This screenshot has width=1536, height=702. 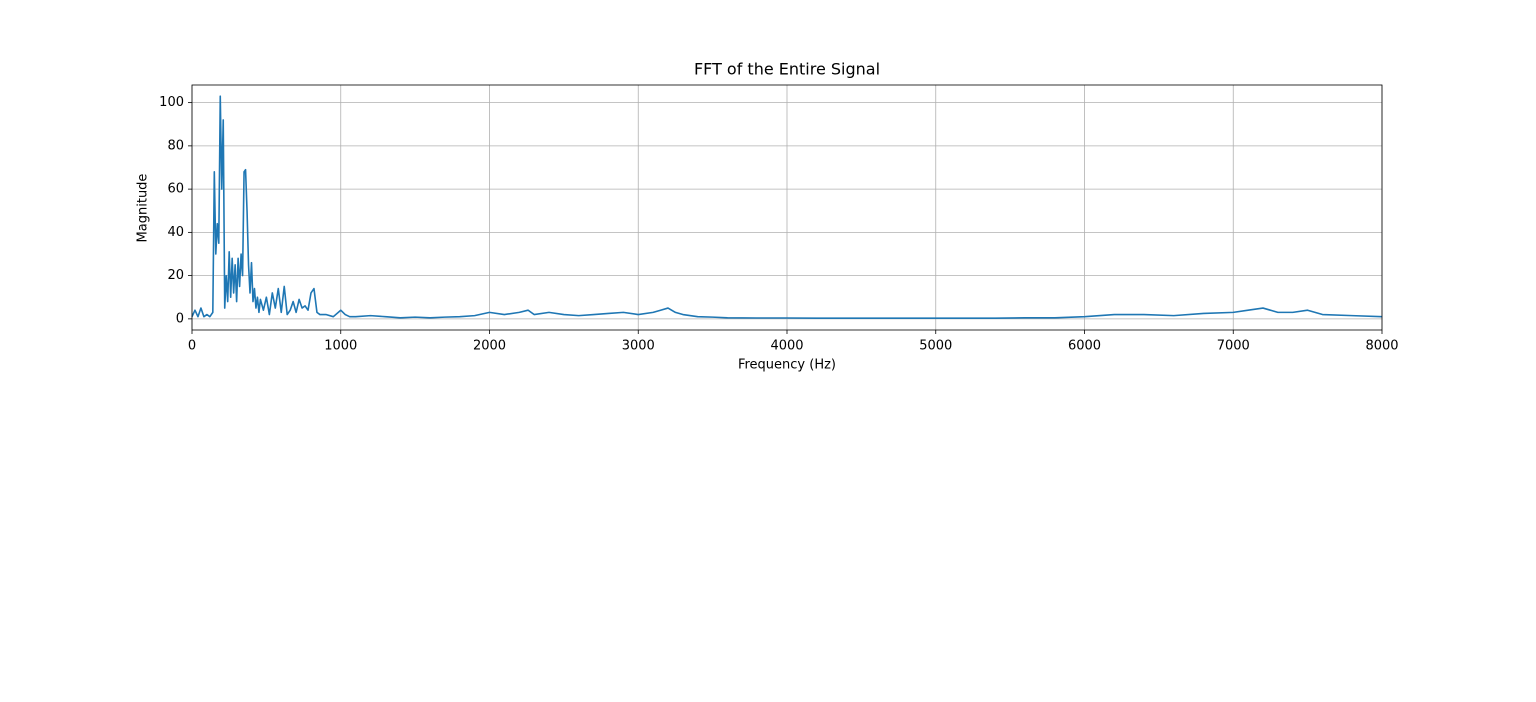 I want to click on y-tick-label: 40, so click(x=175, y=232).